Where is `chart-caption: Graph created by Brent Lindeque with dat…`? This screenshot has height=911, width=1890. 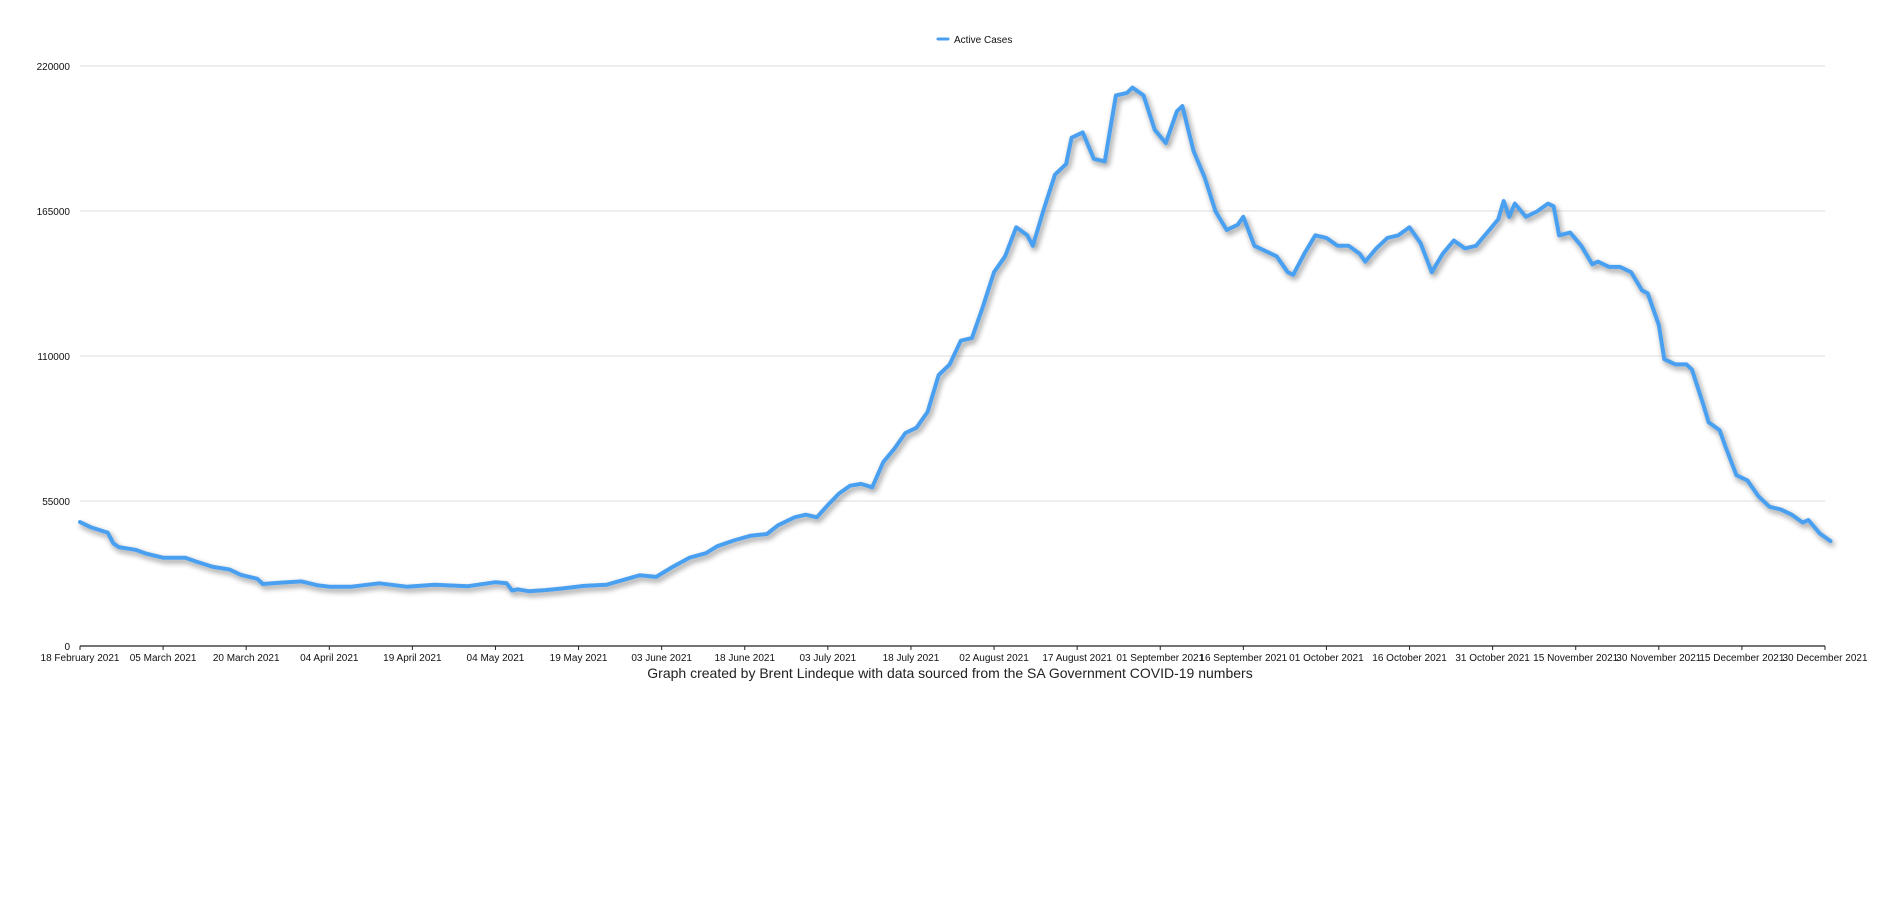
chart-caption: Graph created by Brent Lindeque with dat… is located at coordinates (949, 673).